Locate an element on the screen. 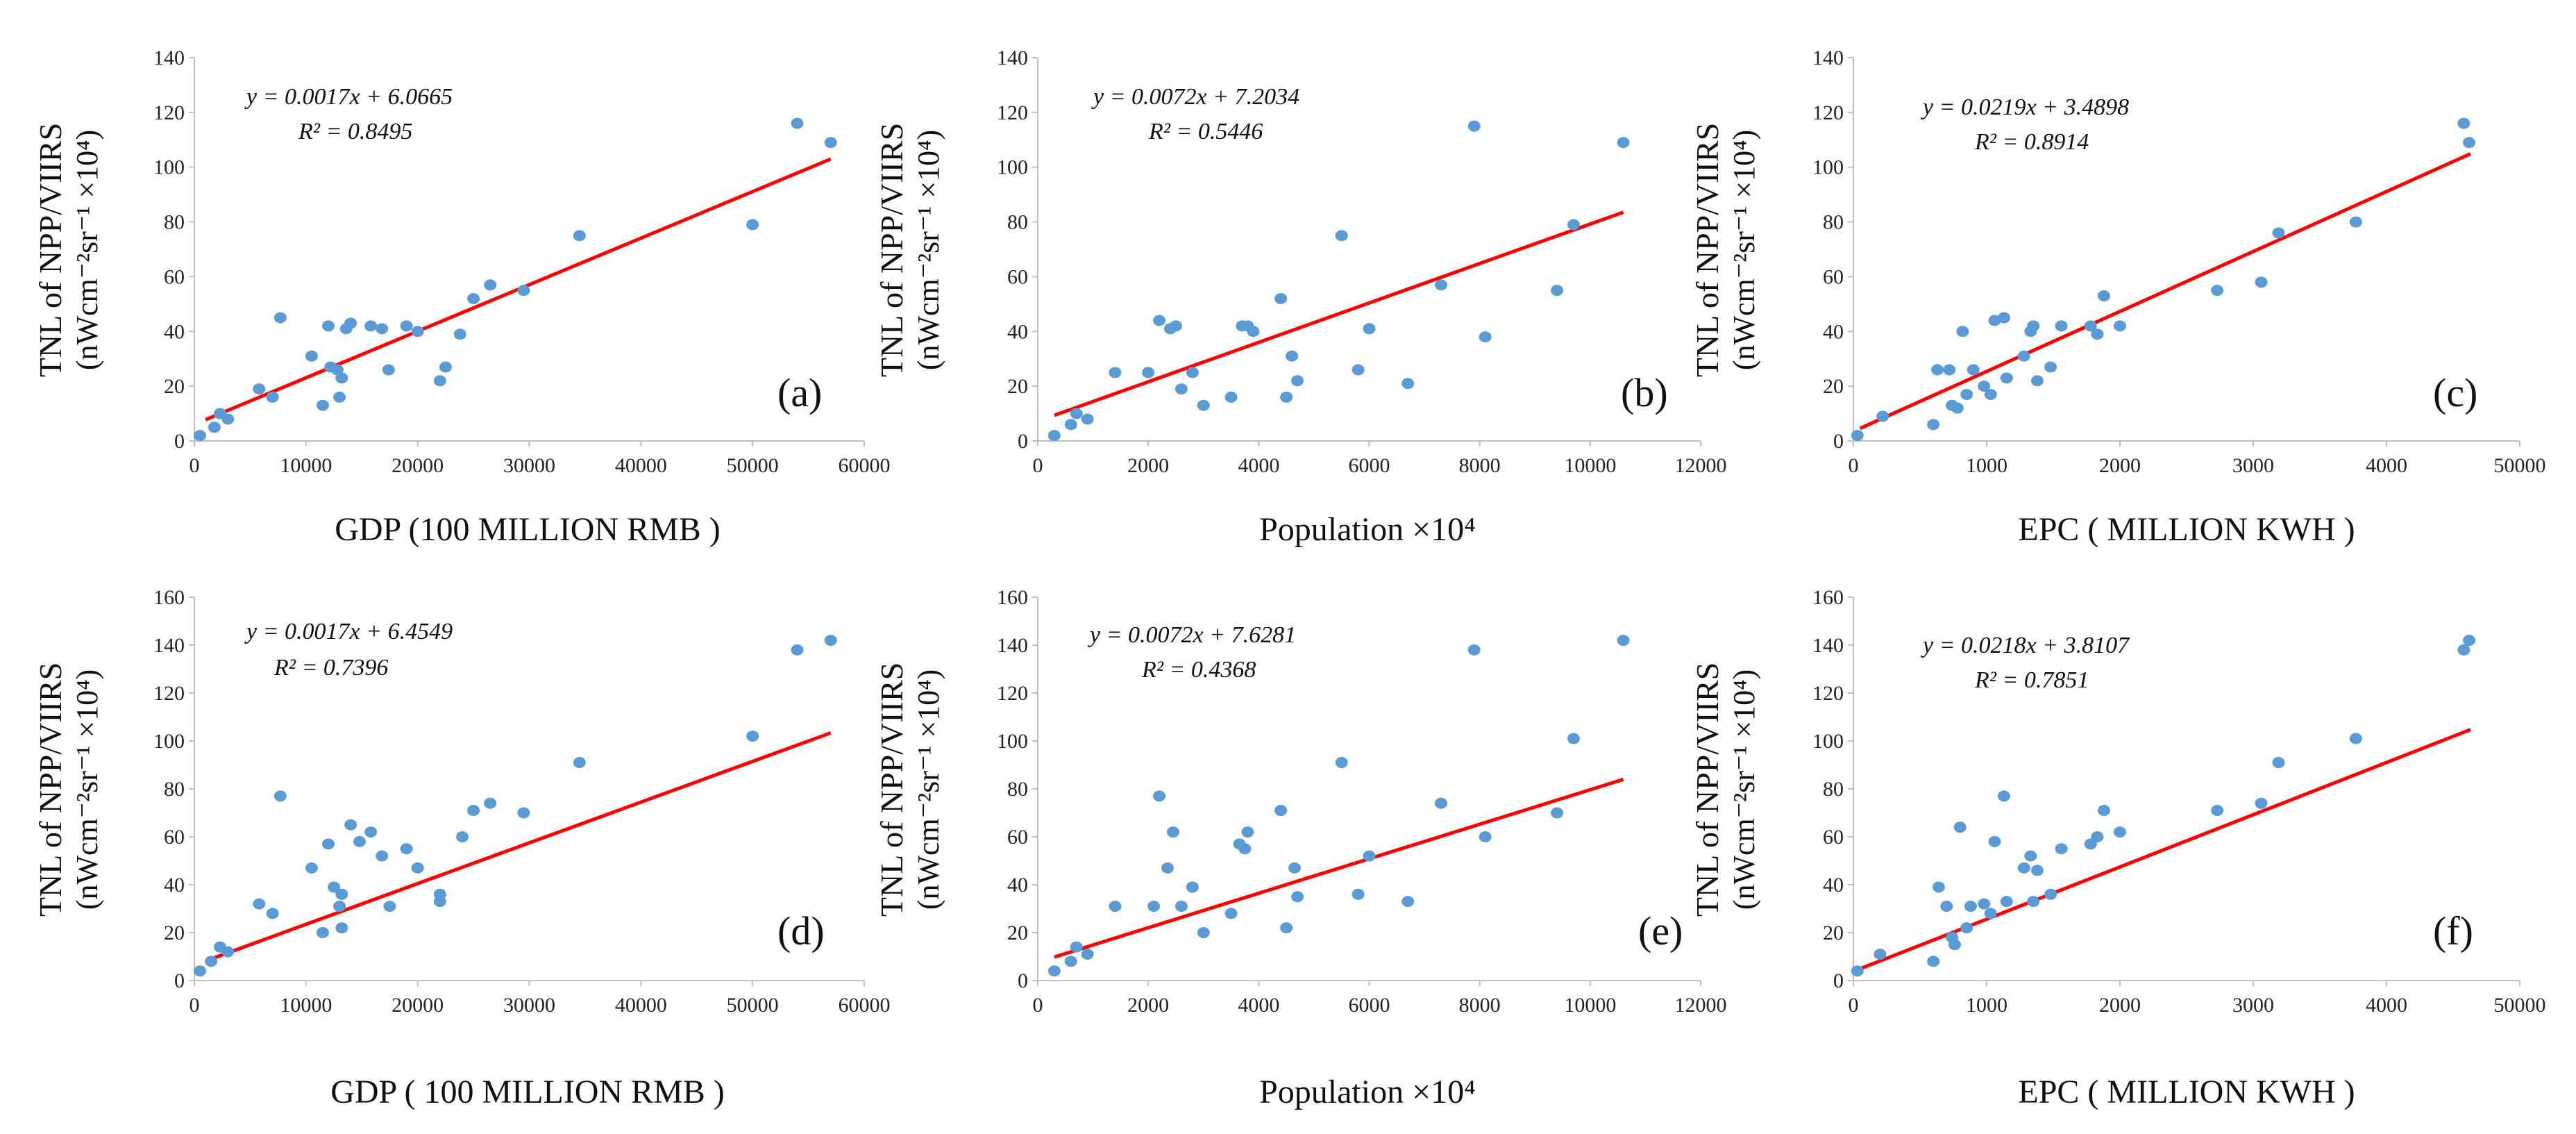  panel-label: (a) is located at coordinates (799, 392).